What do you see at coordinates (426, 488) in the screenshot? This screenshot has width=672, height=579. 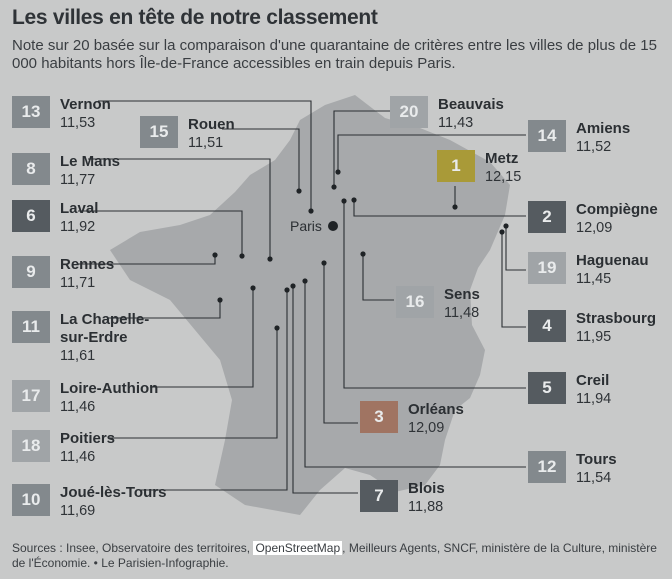 I see `city-name: Blois` at bounding box center [426, 488].